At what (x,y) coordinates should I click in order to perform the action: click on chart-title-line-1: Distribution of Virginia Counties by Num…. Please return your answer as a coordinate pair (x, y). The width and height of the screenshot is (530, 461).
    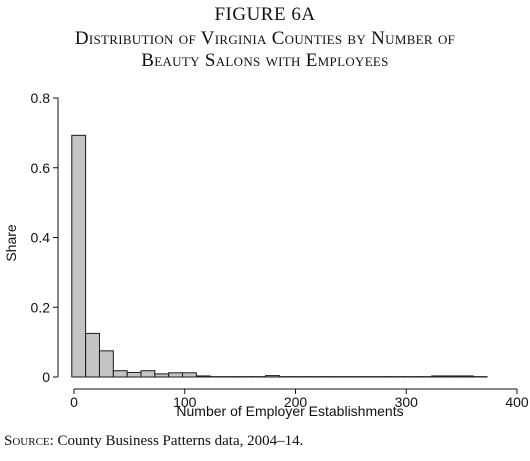
    Looking at the image, I should click on (265, 38).